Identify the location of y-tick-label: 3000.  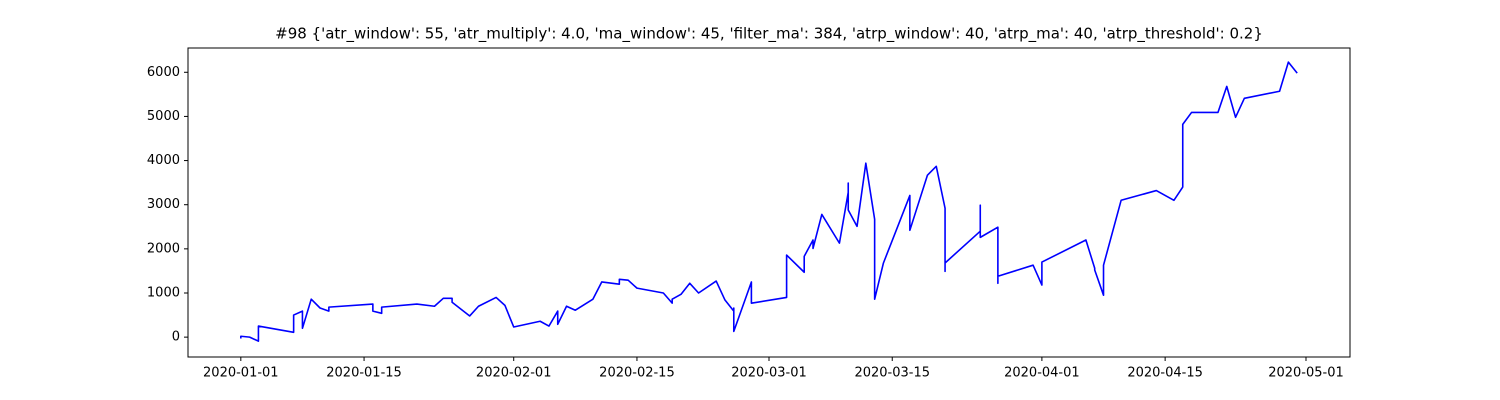
(163, 204).